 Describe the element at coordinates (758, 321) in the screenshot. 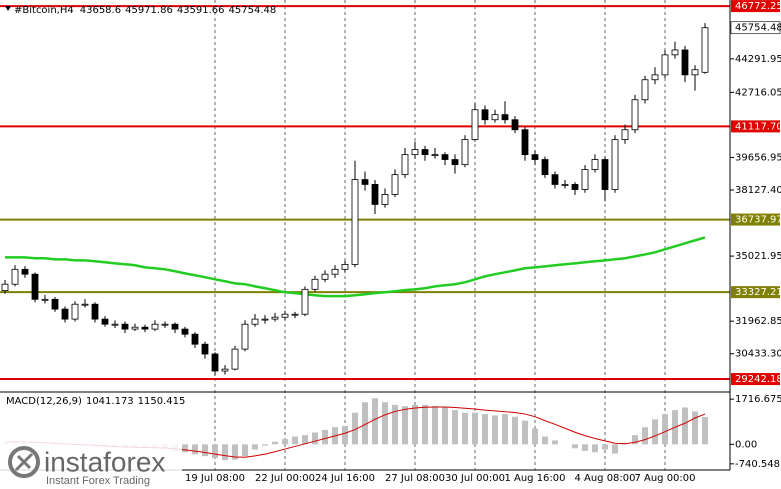

I see `y-tick-label: 31962.85` at that location.